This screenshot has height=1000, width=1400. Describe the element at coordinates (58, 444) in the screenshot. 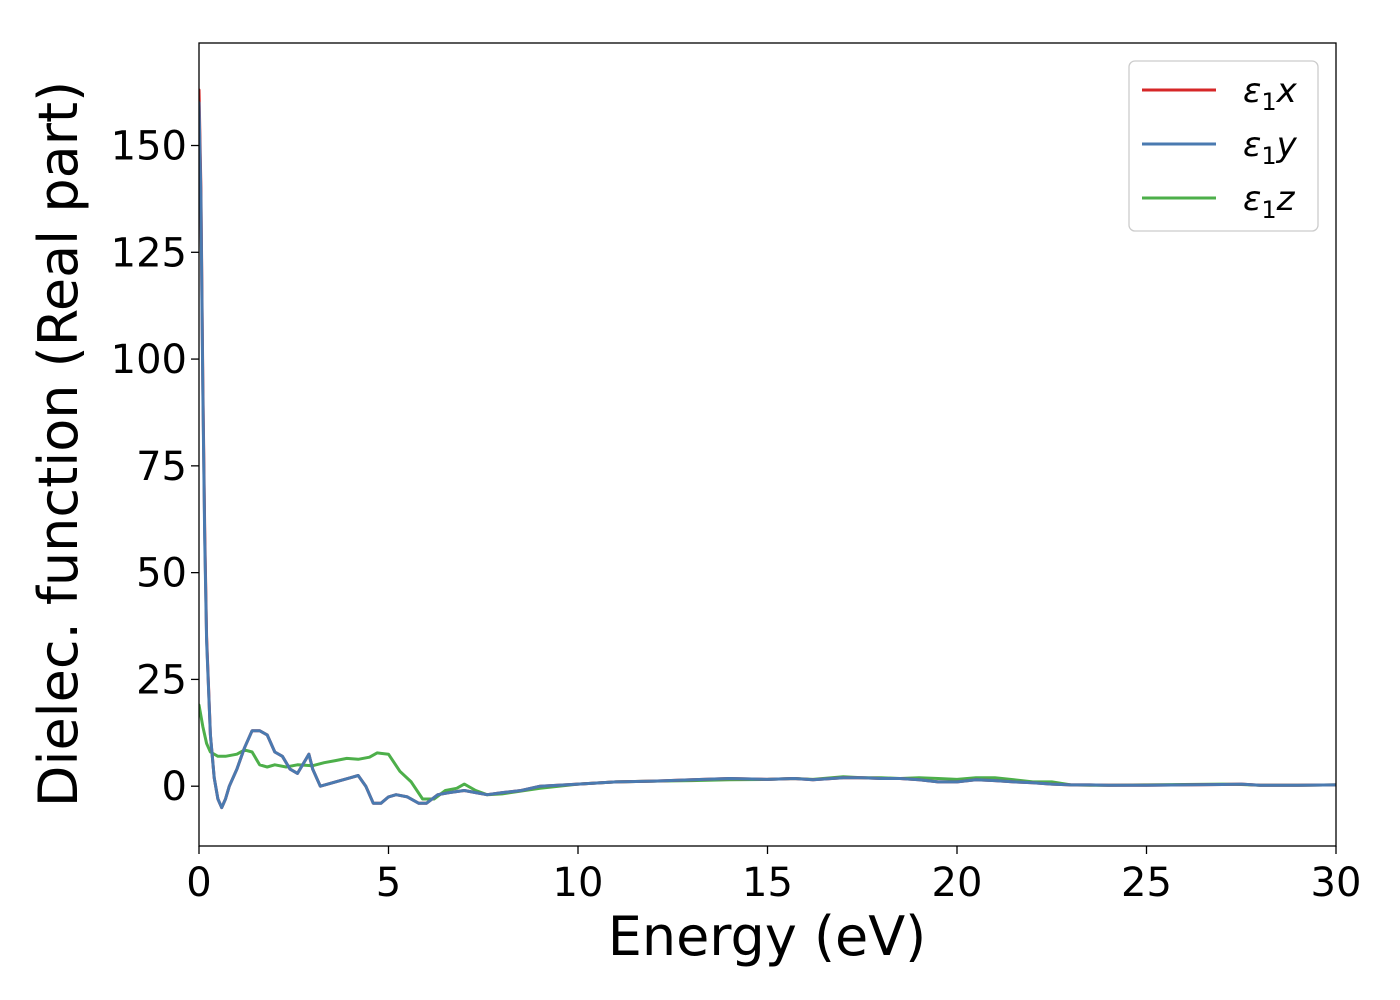

I see `y-axis-label: Dielec. function (Real part)` at that location.